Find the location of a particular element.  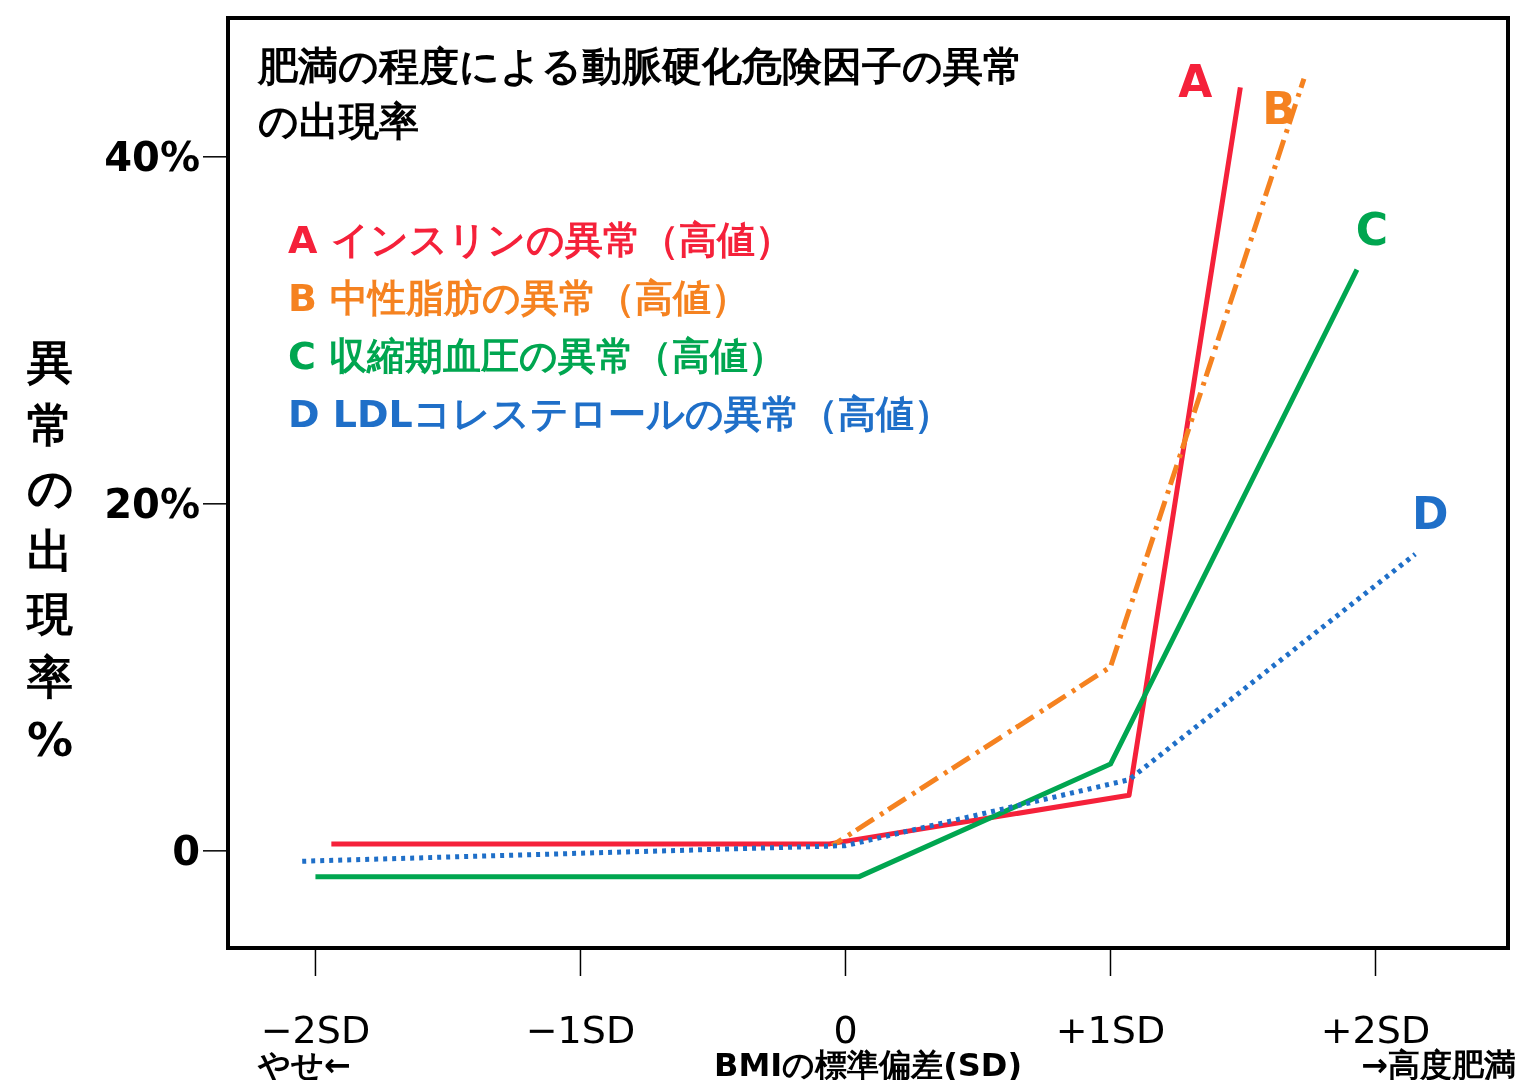

text: A インスリンの異常（高値） is located at coordinates (540, 240).